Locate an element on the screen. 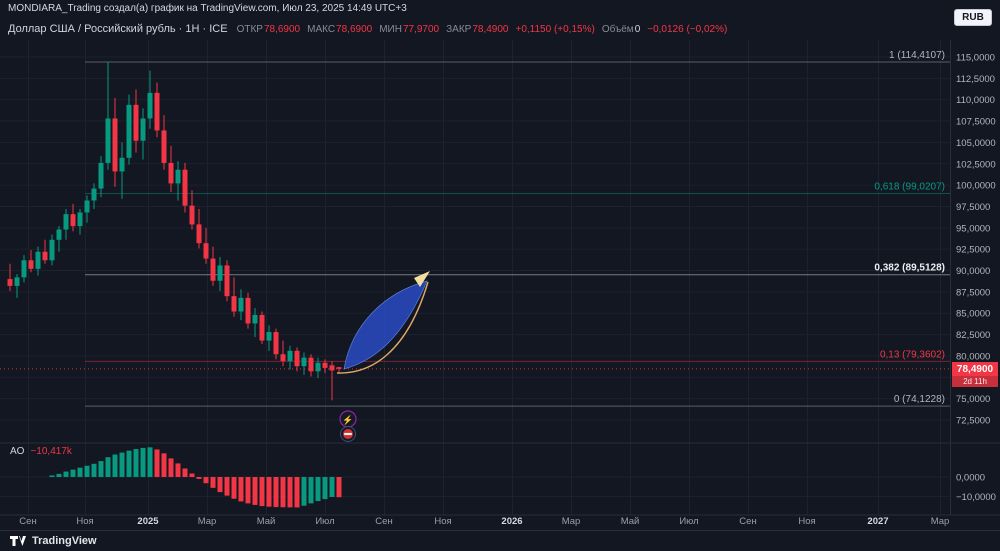  svg-text: 107,5000 is located at coordinates (976, 122).